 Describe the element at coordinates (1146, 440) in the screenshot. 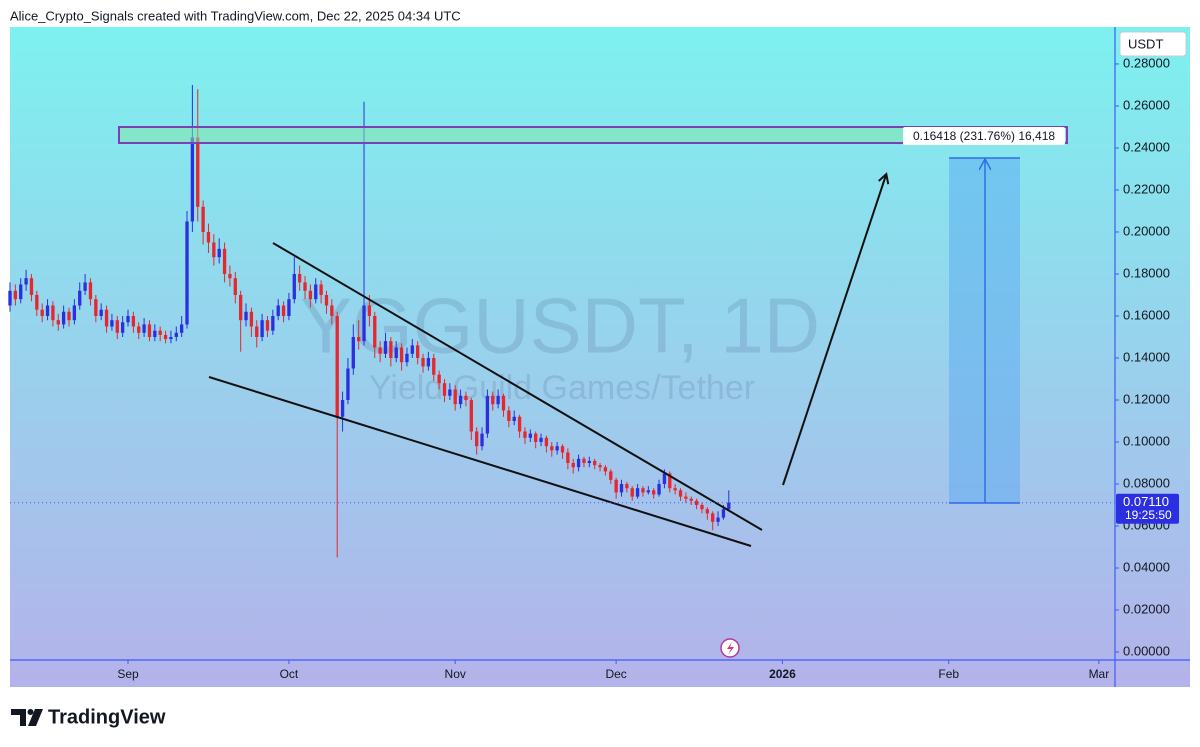

I see `y-tick-label: 0.10000` at that location.